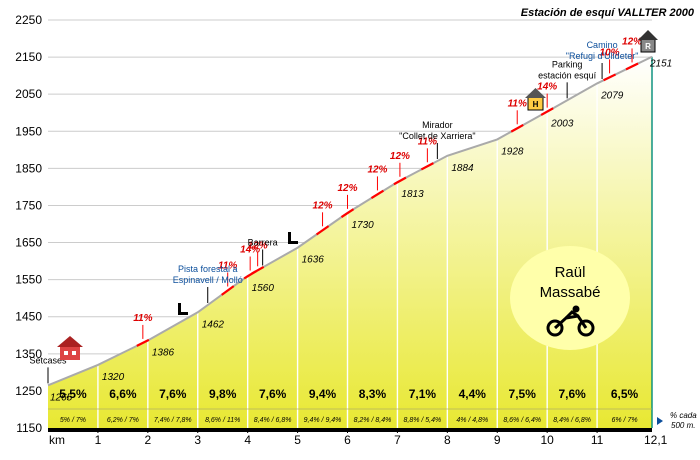  I want to click on km-gradient-label: 9,8%, so click(223, 394).